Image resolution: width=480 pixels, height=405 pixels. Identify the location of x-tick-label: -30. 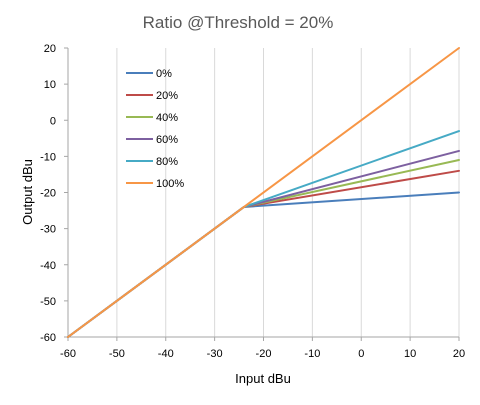
(215, 354).